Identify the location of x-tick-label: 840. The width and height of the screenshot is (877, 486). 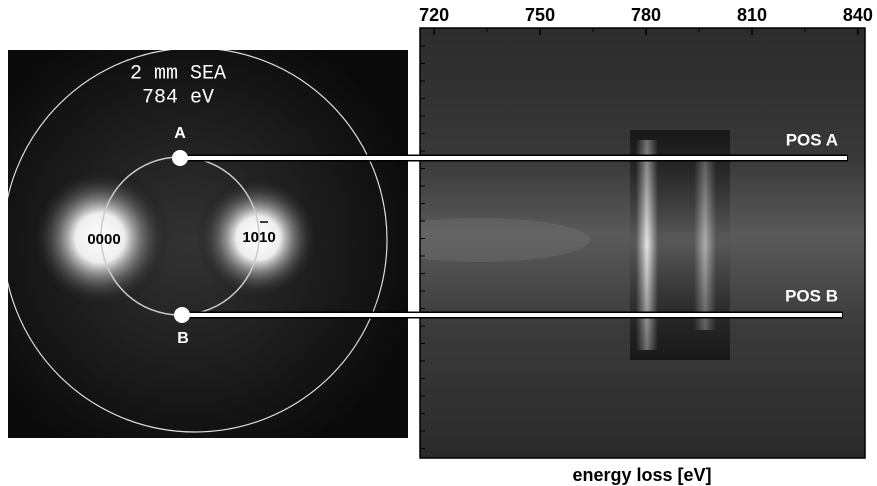
(858, 15).